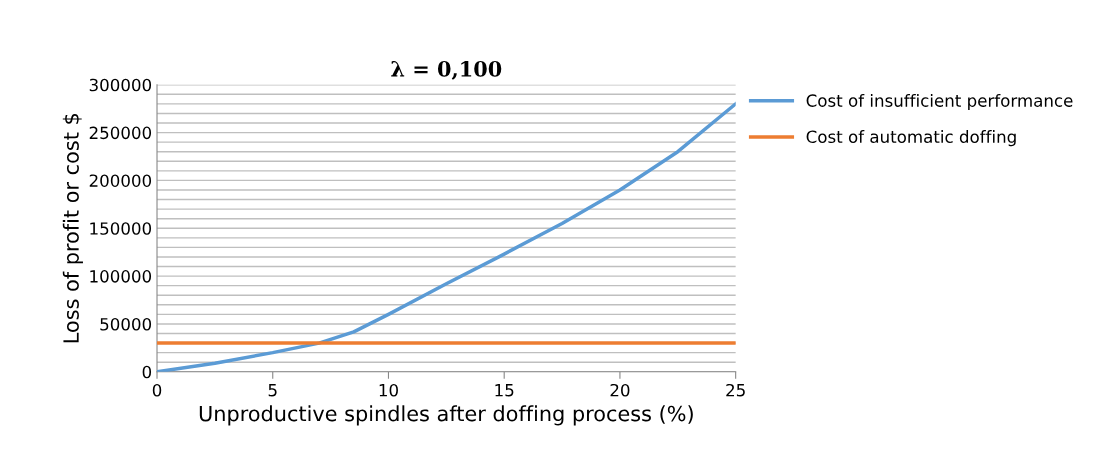  Describe the element at coordinates (446, 70) in the screenshot. I see `chart-title: λ = 0,100` at that location.